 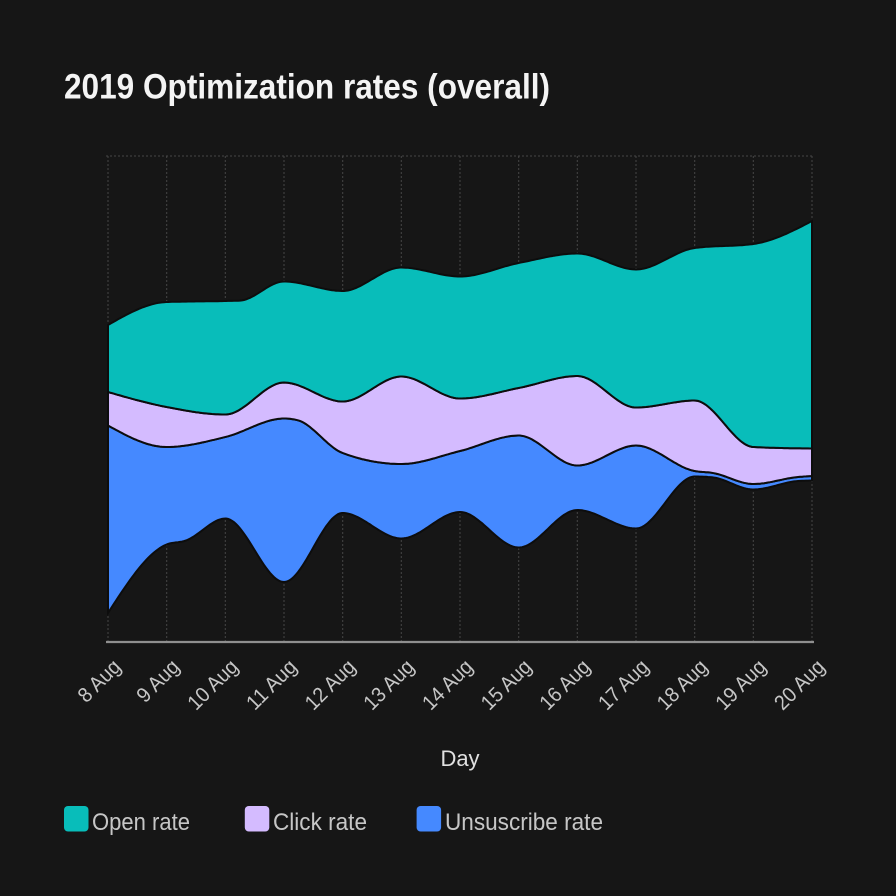 What do you see at coordinates (141, 822) in the screenshot?
I see `svg-text: Open rate` at bounding box center [141, 822].